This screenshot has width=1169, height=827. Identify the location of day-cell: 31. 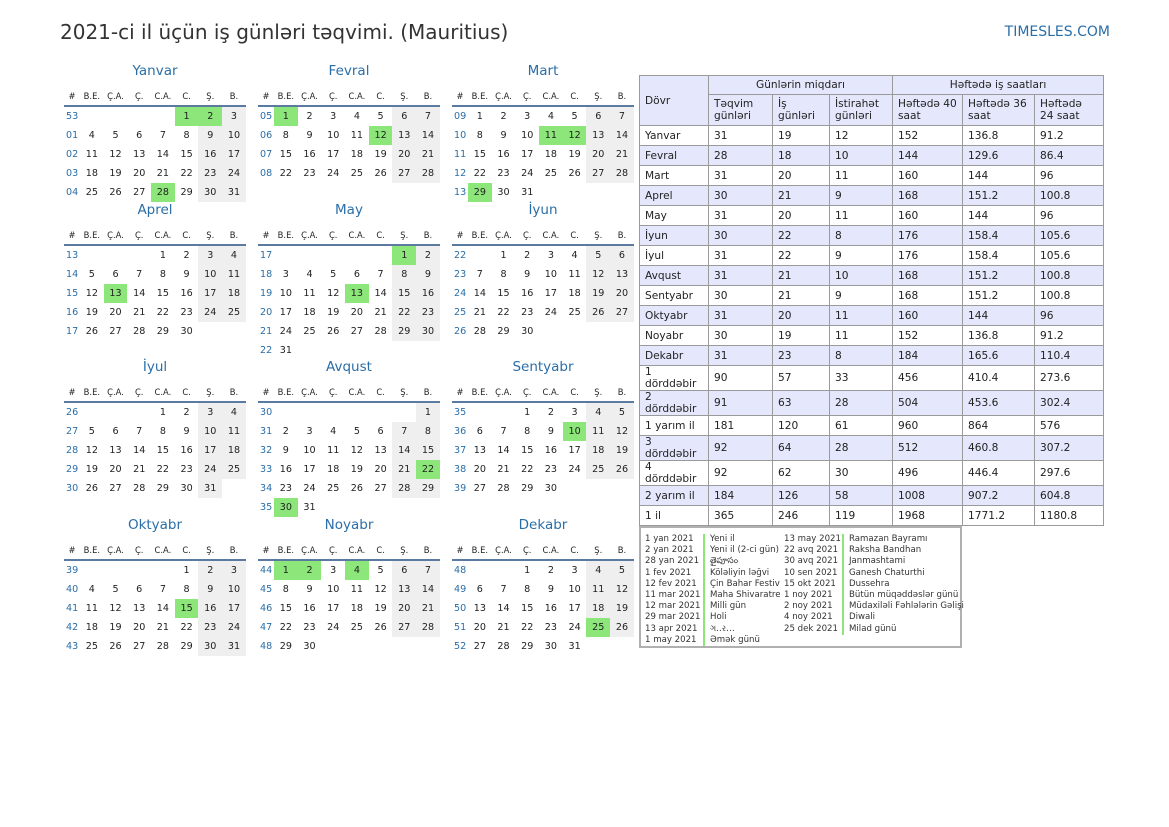
(234, 192).